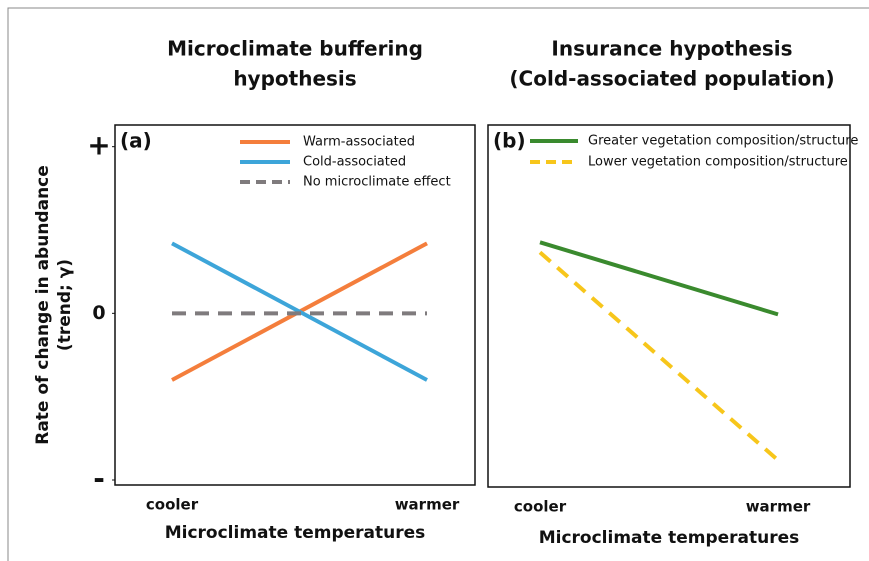 Image resolution: width=869 pixels, height=561 pixels. Describe the element at coordinates (99, 478) in the screenshot. I see `y-tick-label: -` at that location.